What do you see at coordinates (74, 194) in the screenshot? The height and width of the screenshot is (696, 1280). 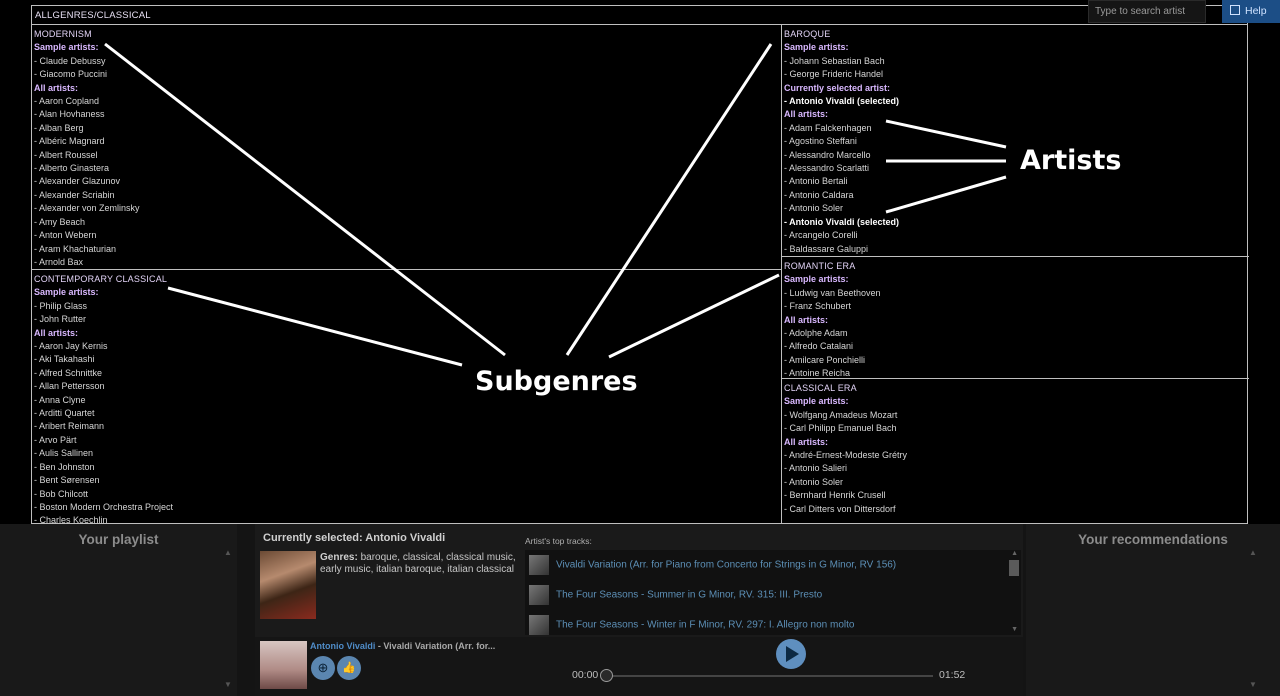 I see `artist-item: - Alexander Scriabin` at bounding box center [74, 194].